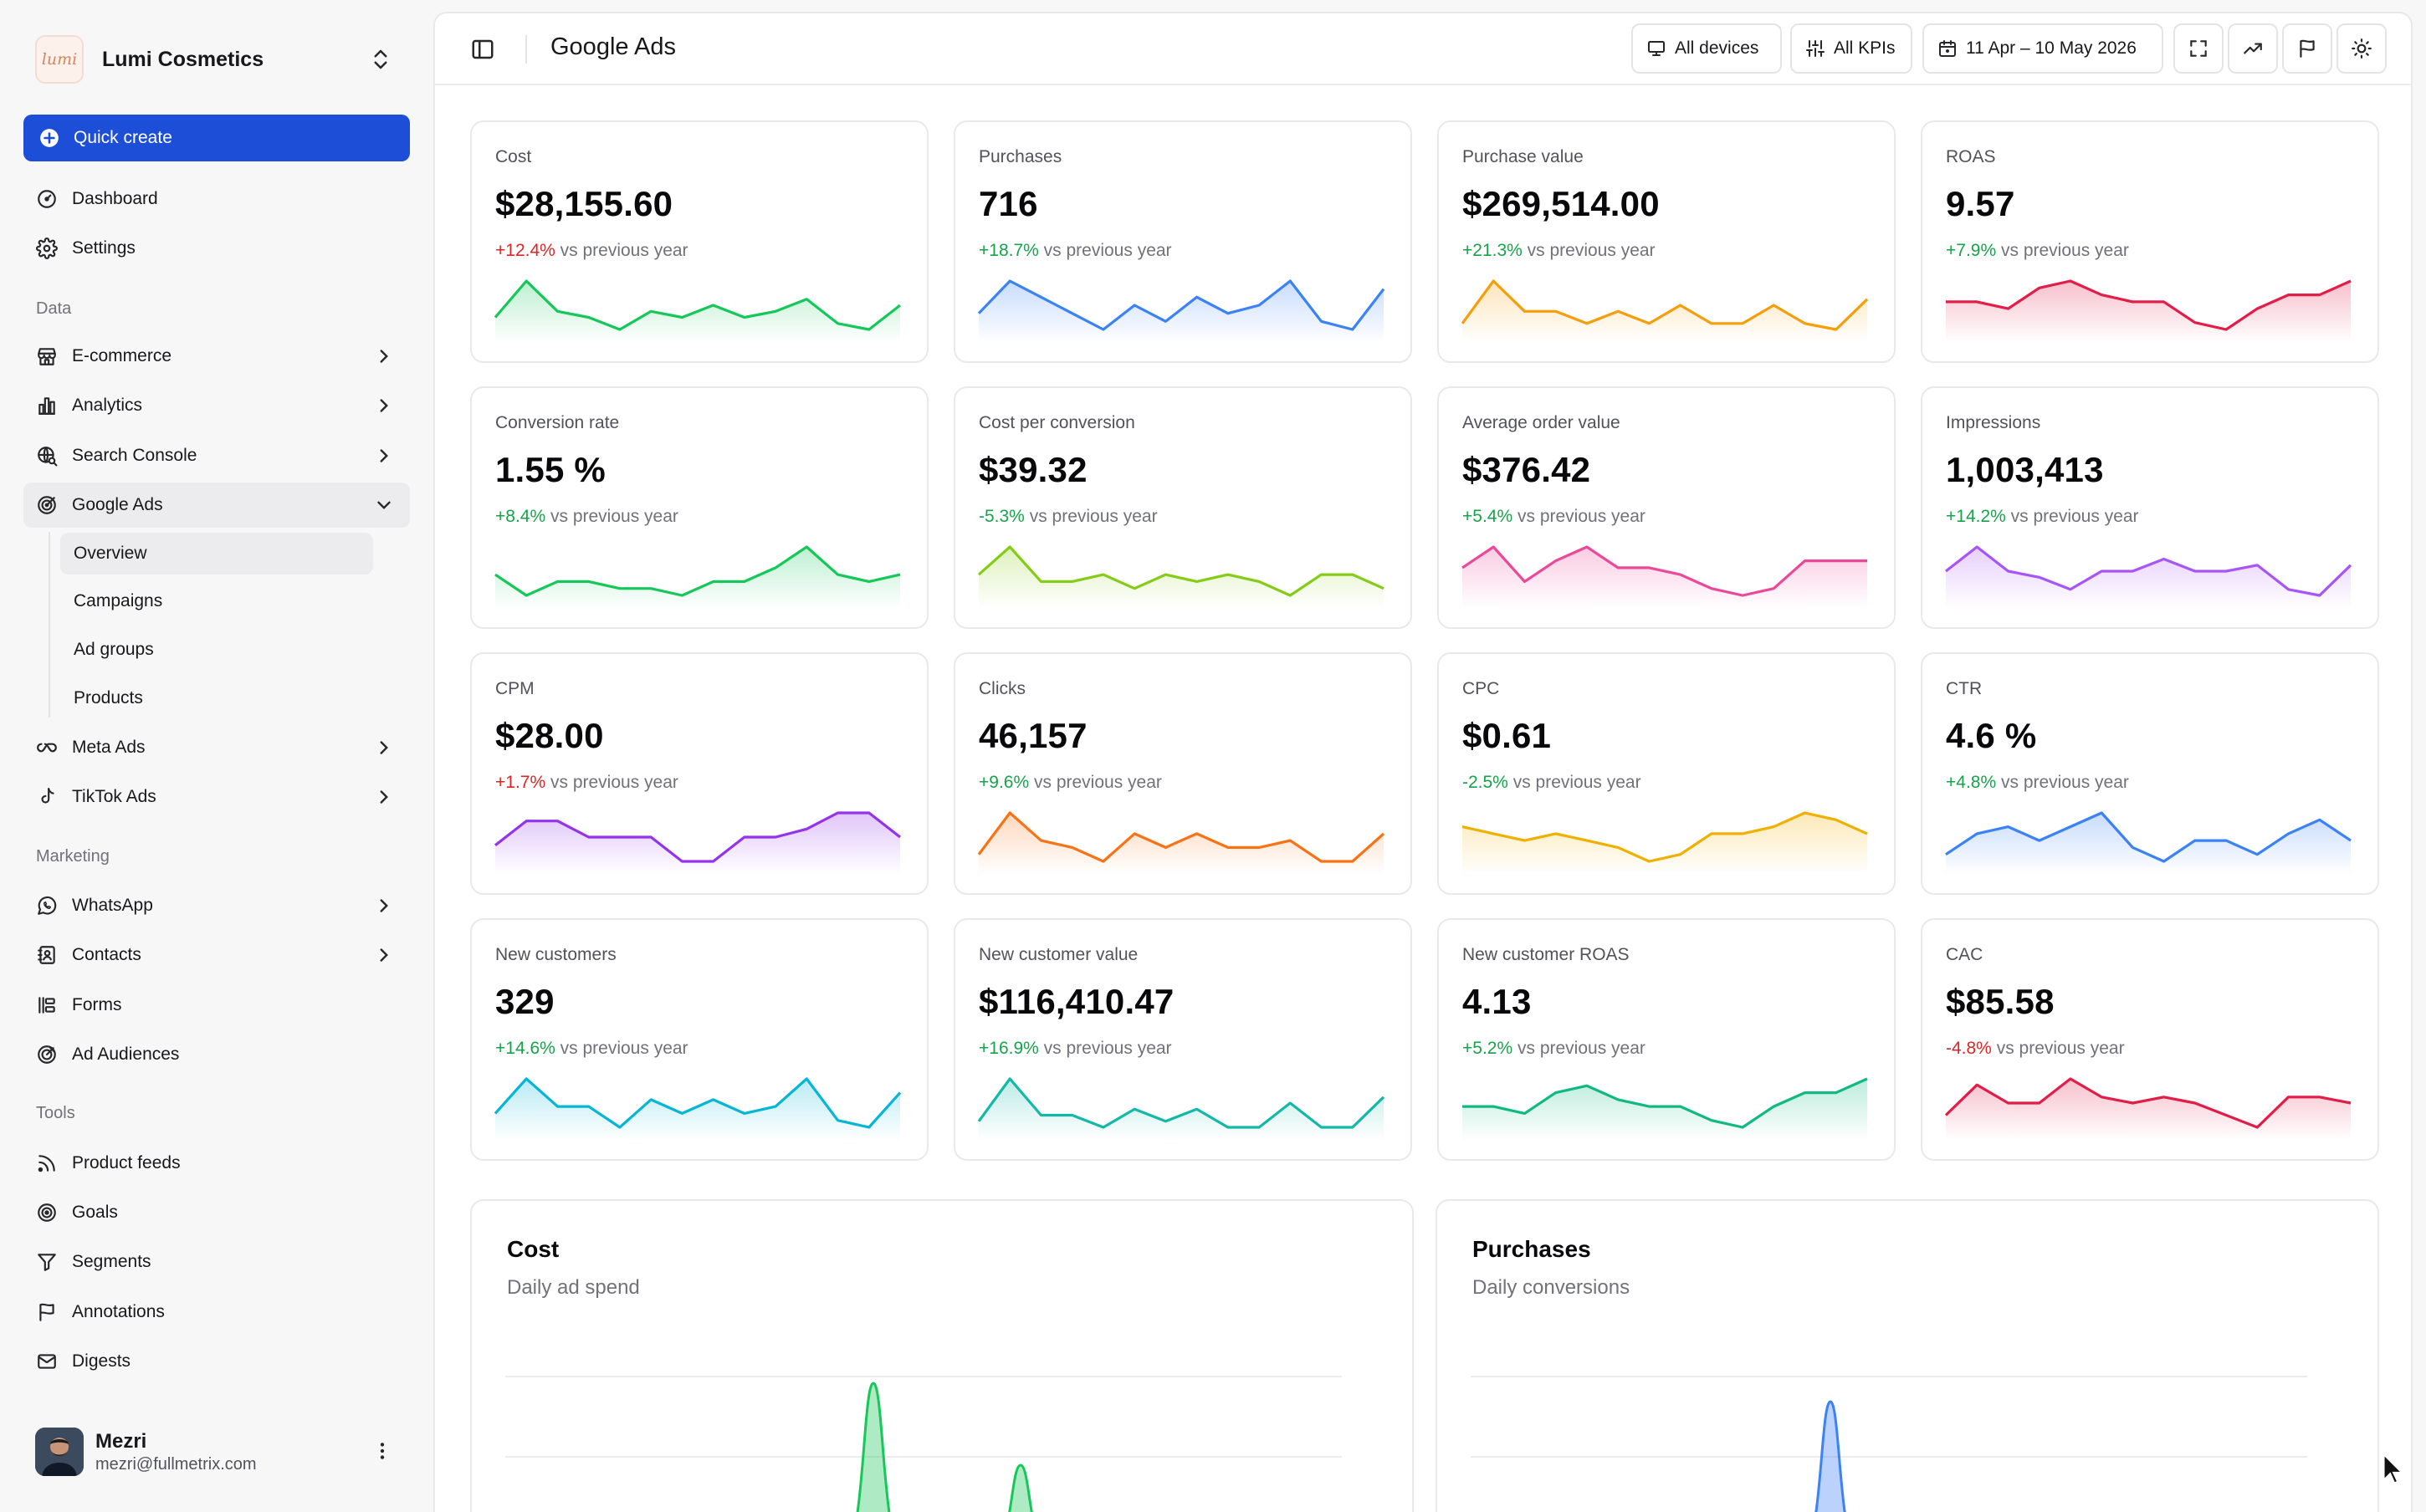 The height and width of the screenshot is (1512, 2426). I want to click on kpi-card: CAC $85.58 -4.8% vs previous year, so click(2150, 1039).